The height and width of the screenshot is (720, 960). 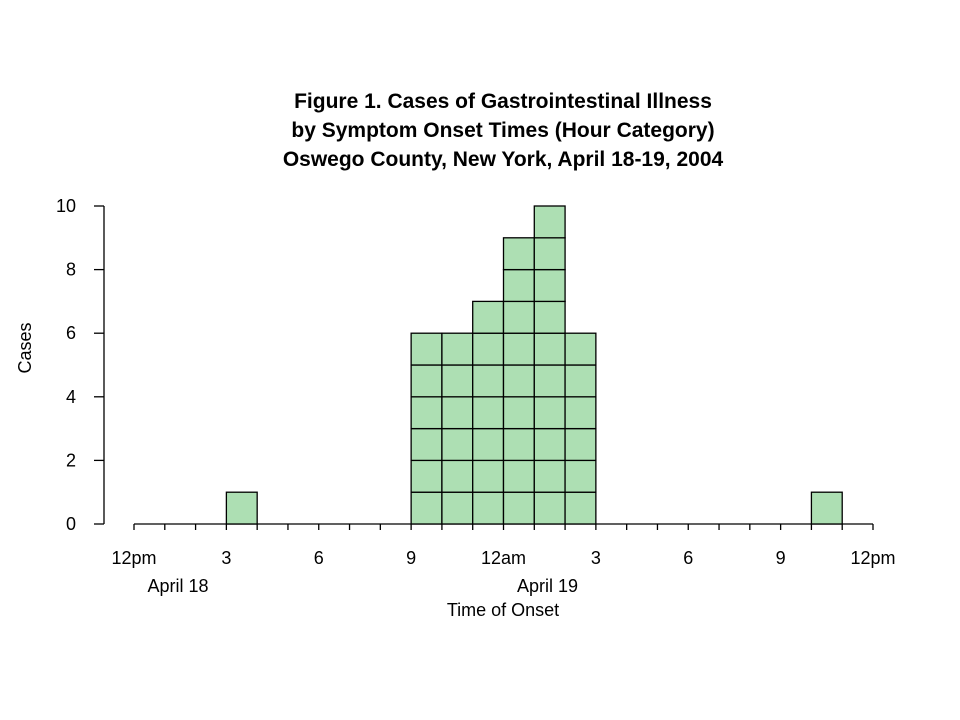 I want to click on x-axis: 12pm 3 6 9 12am 3 6 9 12pm April 18 April 19, so click(x=503, y=559).